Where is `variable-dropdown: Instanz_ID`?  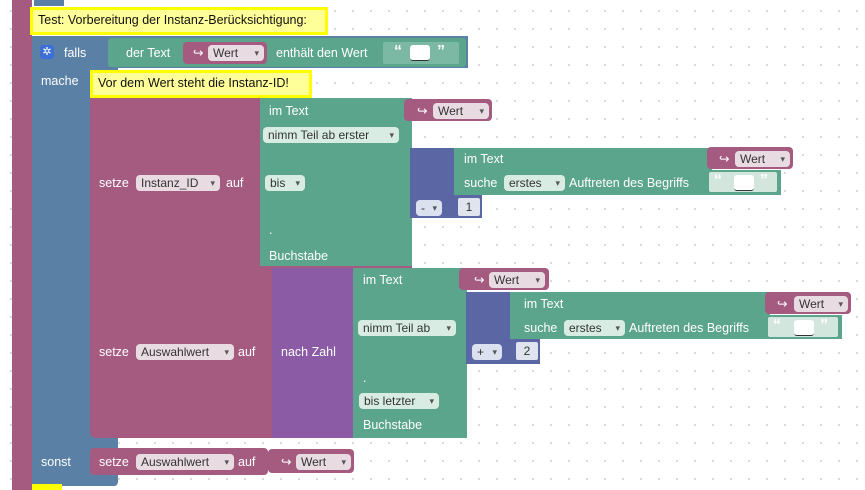
variable-dropdown: Instanz_ID is located at coordinates (178, 183).